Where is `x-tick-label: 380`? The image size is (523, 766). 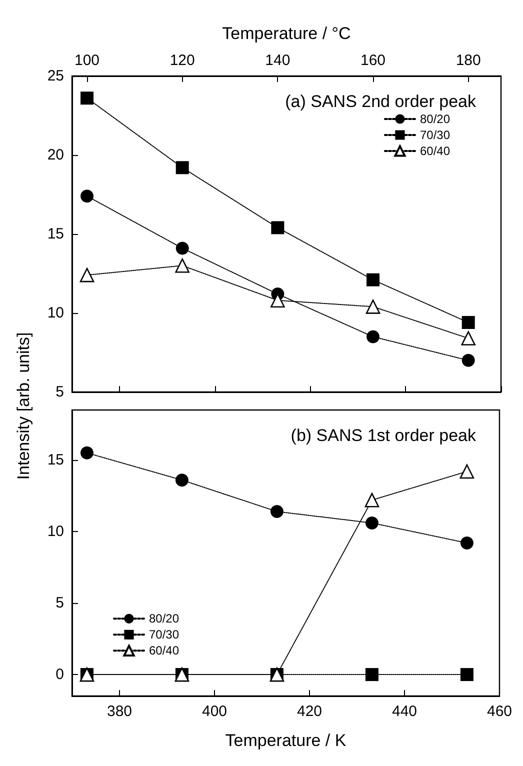 x-tick-label: 380 is located at coordinates (119, 711).